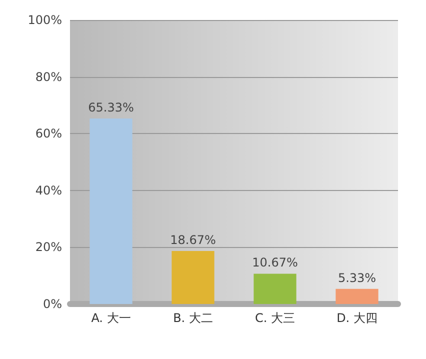 The image size is (426, 359). I want to click on x-tick-label: C. 大三, so click(275, 318).